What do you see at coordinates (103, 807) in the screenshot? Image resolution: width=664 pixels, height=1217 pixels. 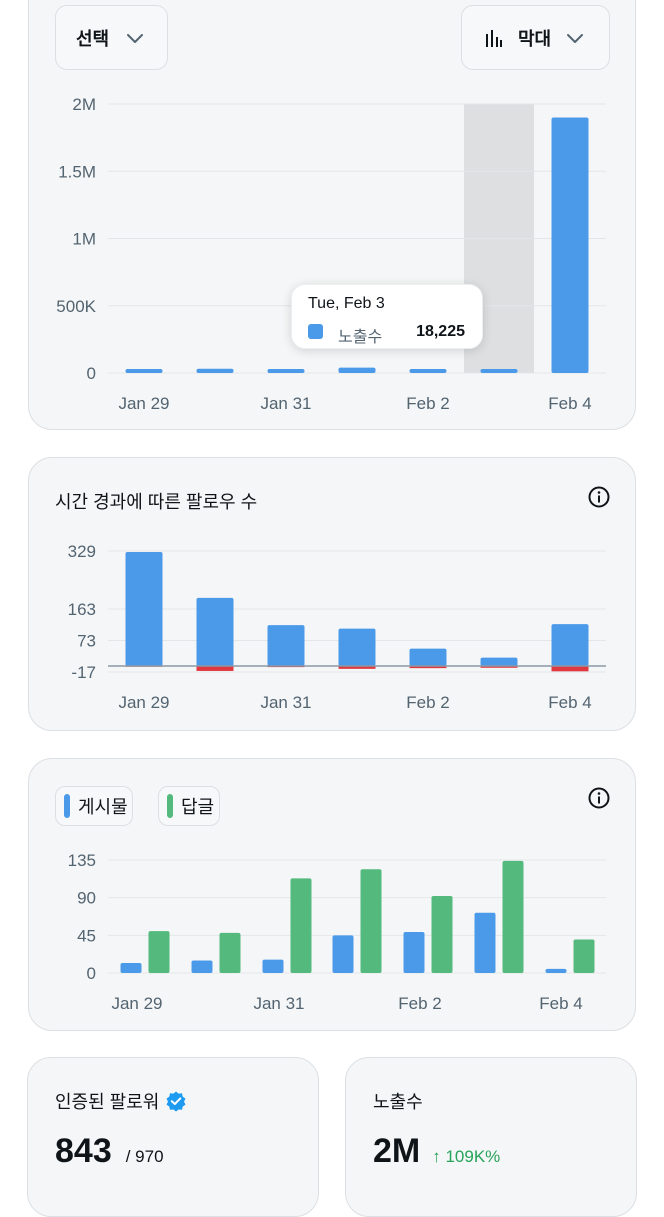 I see `legend-label-posts: 게시물` at bounding box center [103, 807].